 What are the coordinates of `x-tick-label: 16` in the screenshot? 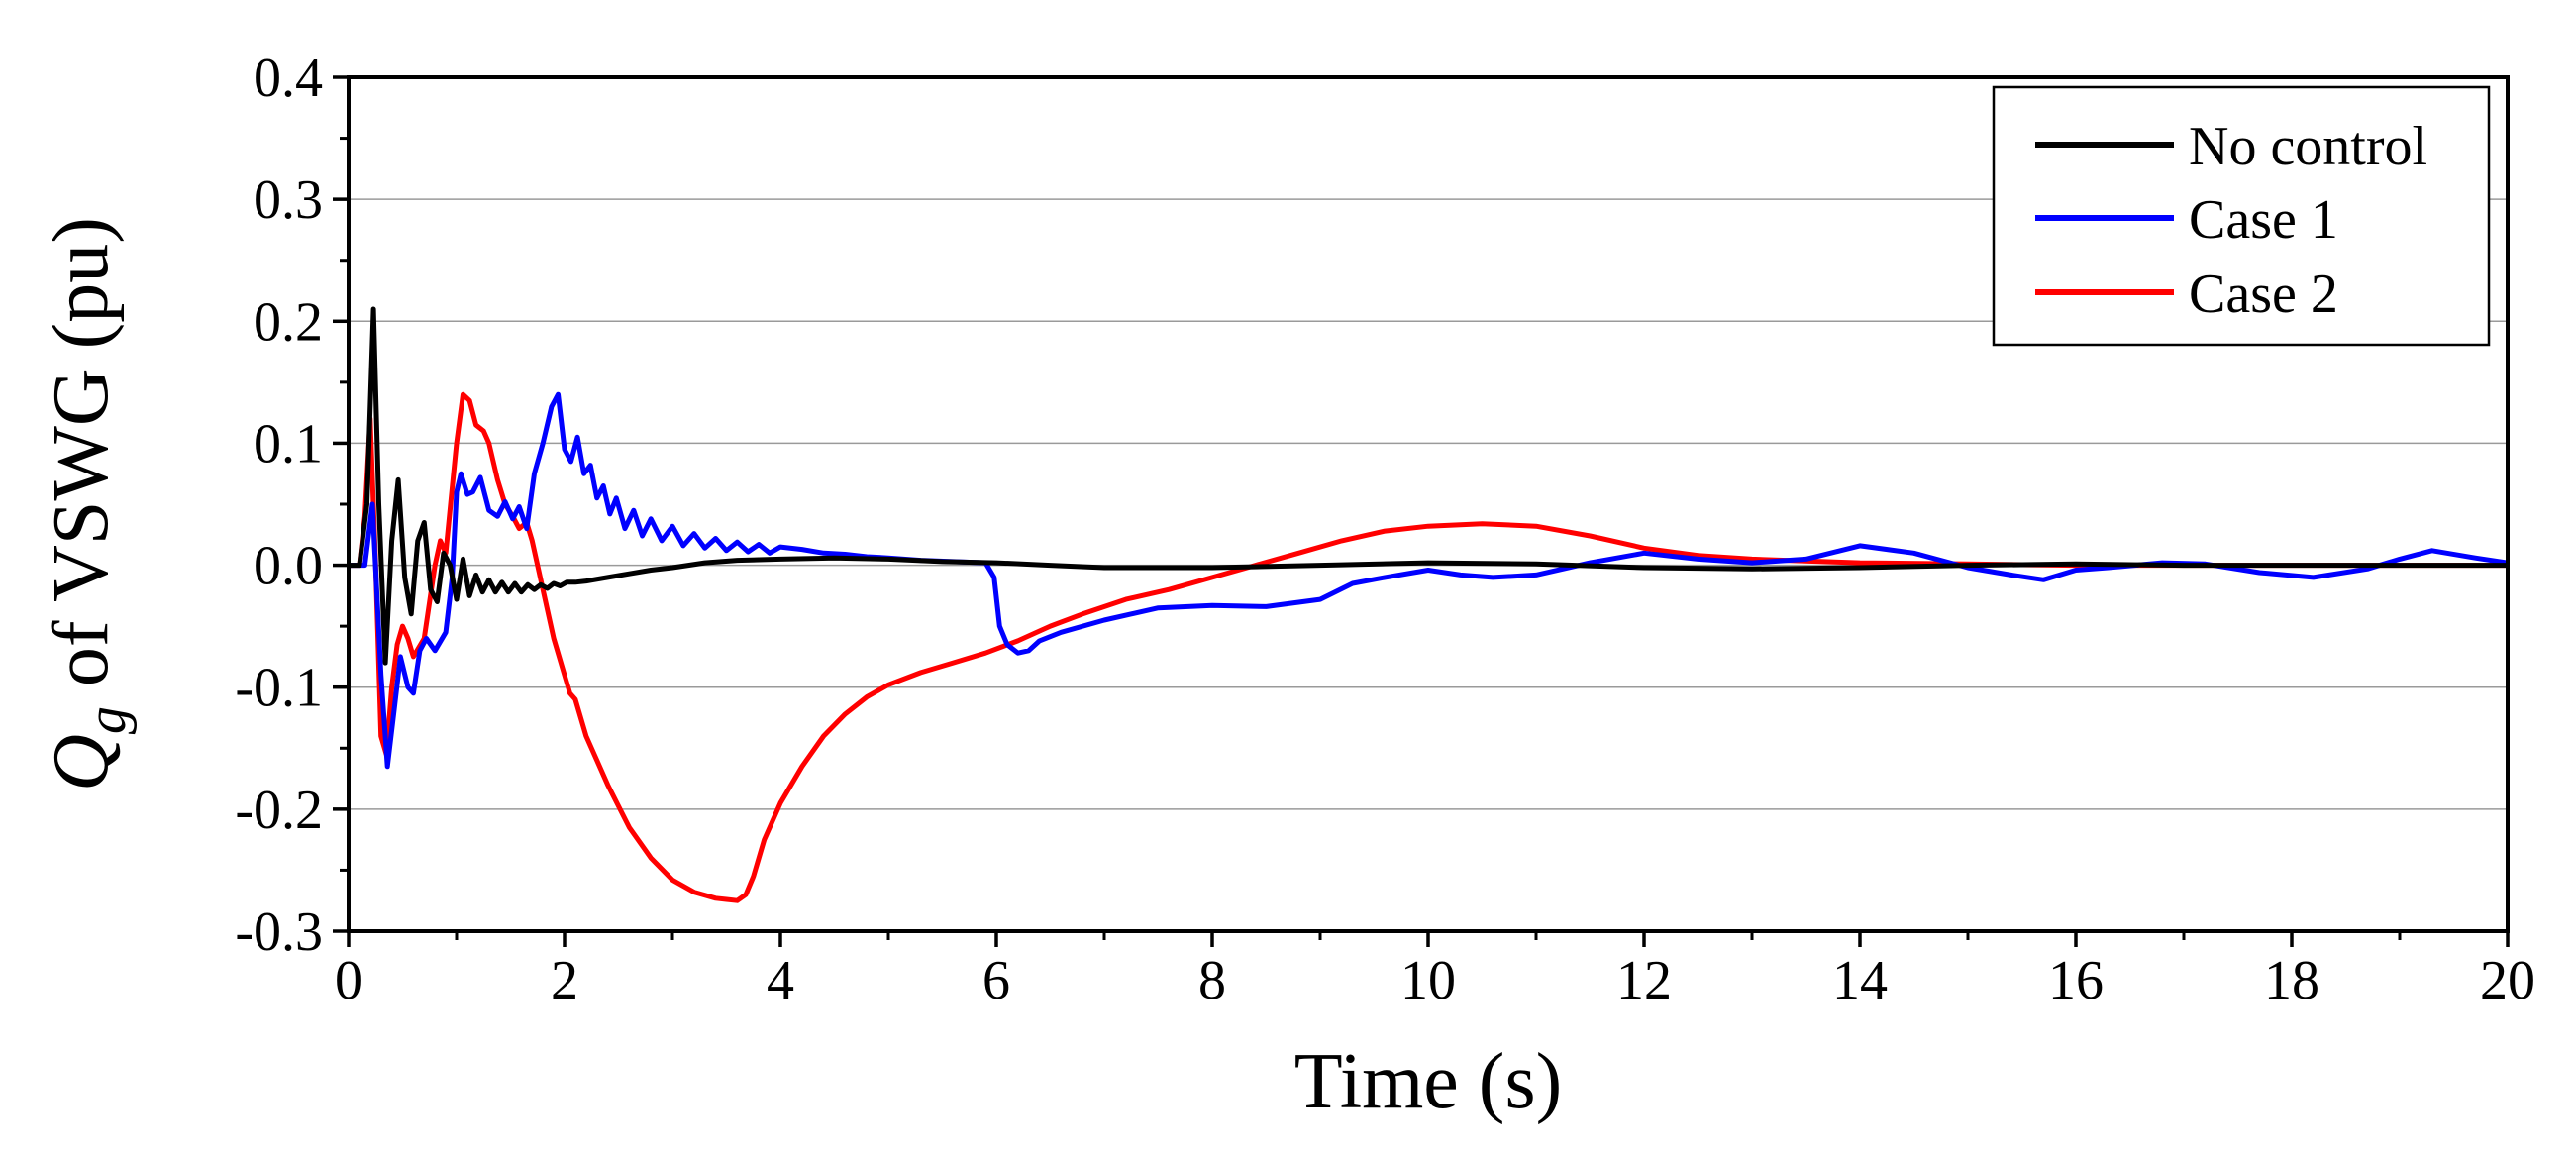 It's located at (2076, 981).